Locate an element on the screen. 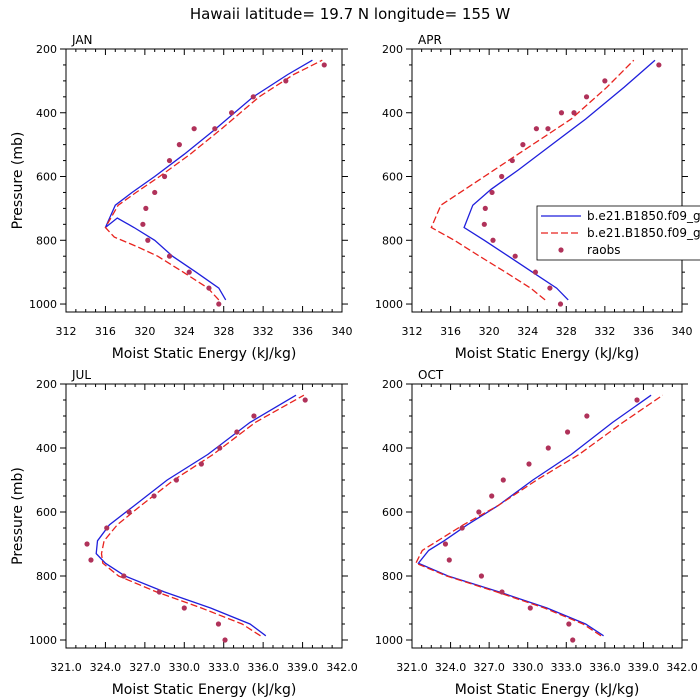  x-tick-label: 327.0 is located at coordinates (489, 667).